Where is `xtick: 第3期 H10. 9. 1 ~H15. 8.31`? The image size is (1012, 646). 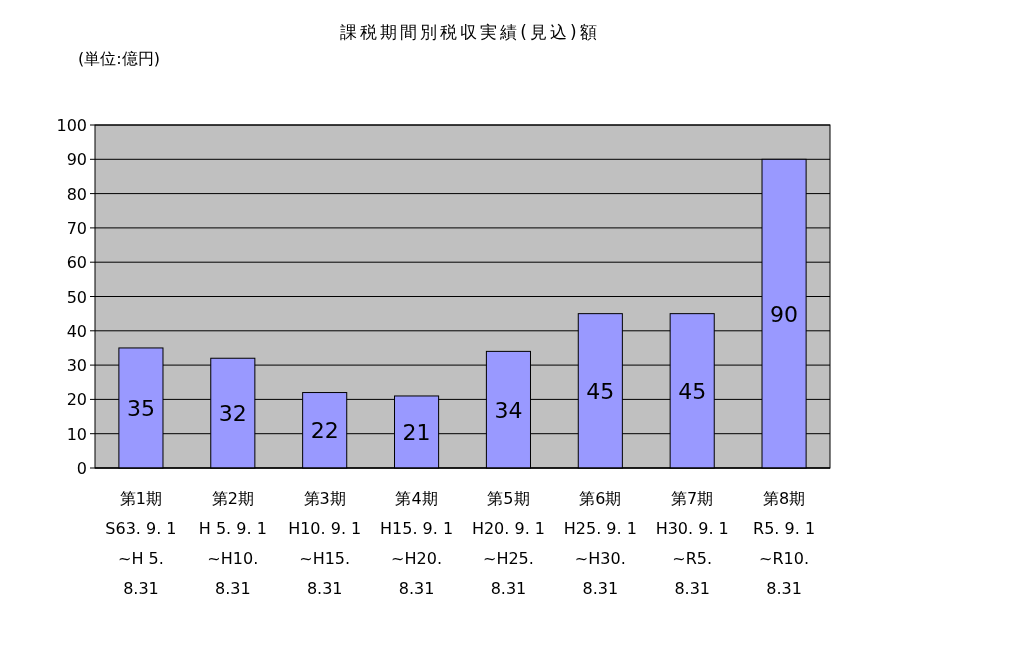
xtick: 第3期 H10. 9. 1 ~H15. 8.31 is located at coordinates (325, 543).